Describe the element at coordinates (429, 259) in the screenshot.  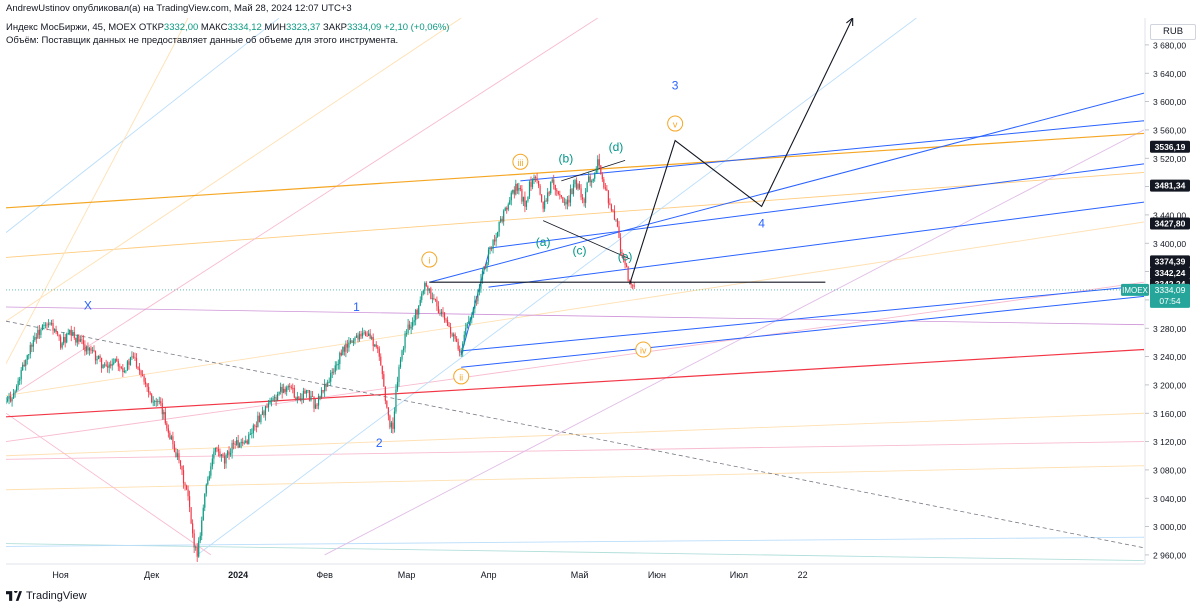
I see `wave-label: i` at that location.